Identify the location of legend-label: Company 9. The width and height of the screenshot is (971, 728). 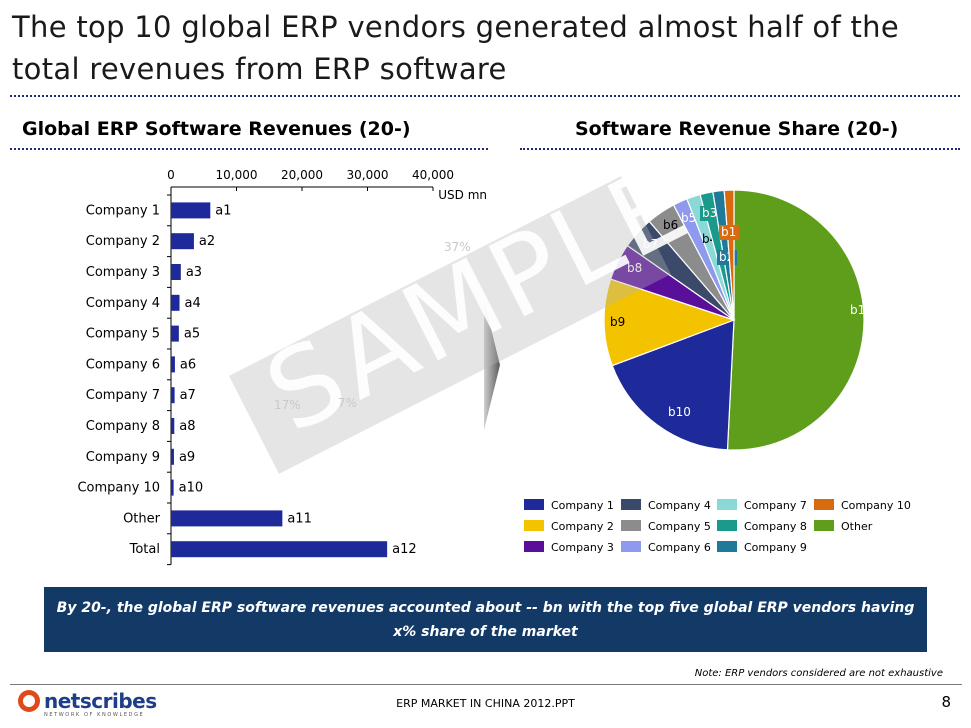
(775, 547).